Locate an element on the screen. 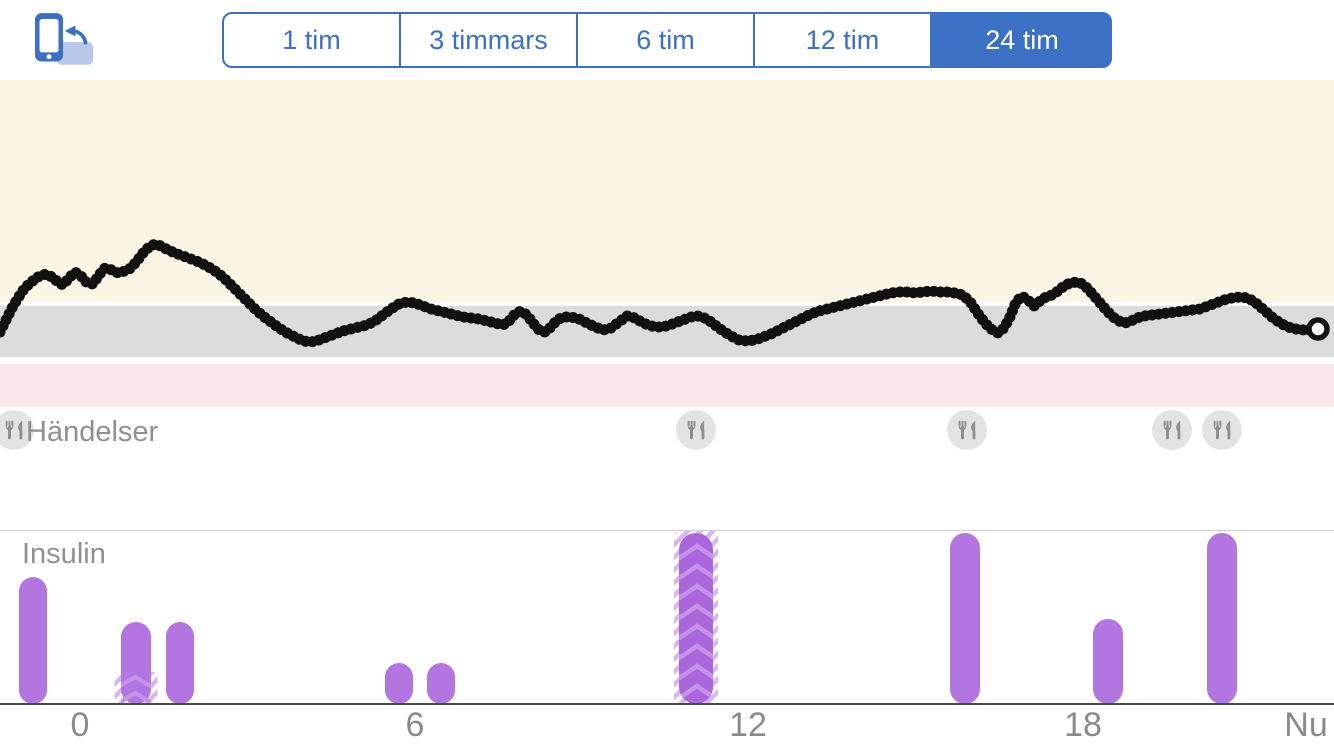  x-axis-label: 18 is located at coordinates (1083, 725).